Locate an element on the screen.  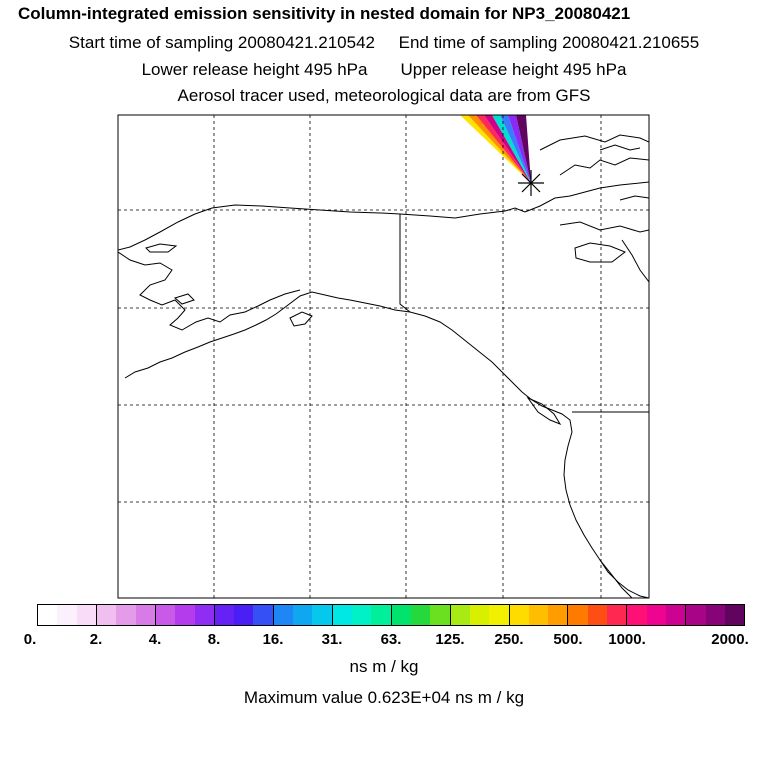
hudson-bay-coast is located at coordinates (635, 261).